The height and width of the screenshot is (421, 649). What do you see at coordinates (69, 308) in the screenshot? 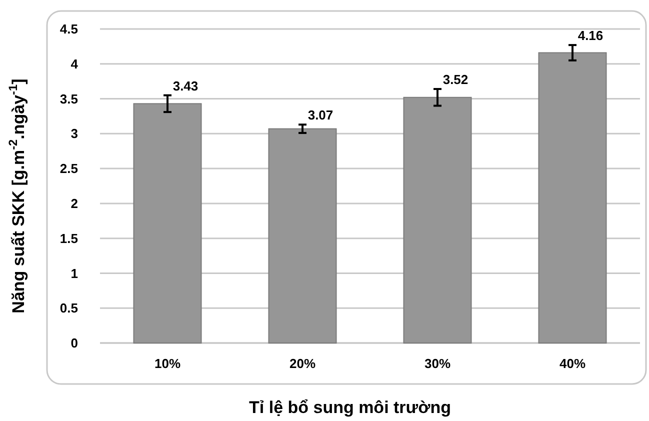
I see `y-tick-label: 0.5` at bounding box center [69, 308].